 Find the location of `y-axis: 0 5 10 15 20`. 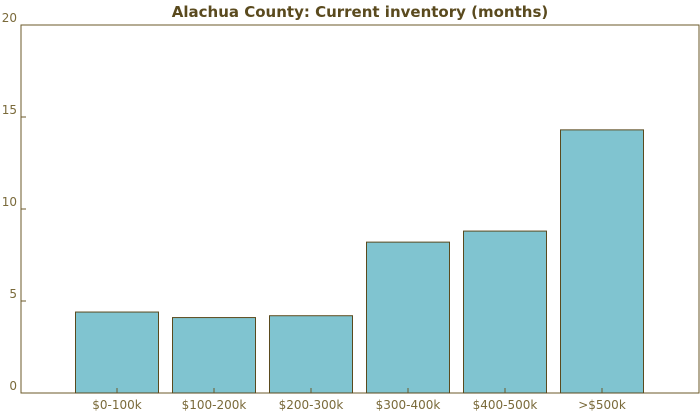

y-axis: 0 5 10 15 20 is located at coordinates (14, 202).